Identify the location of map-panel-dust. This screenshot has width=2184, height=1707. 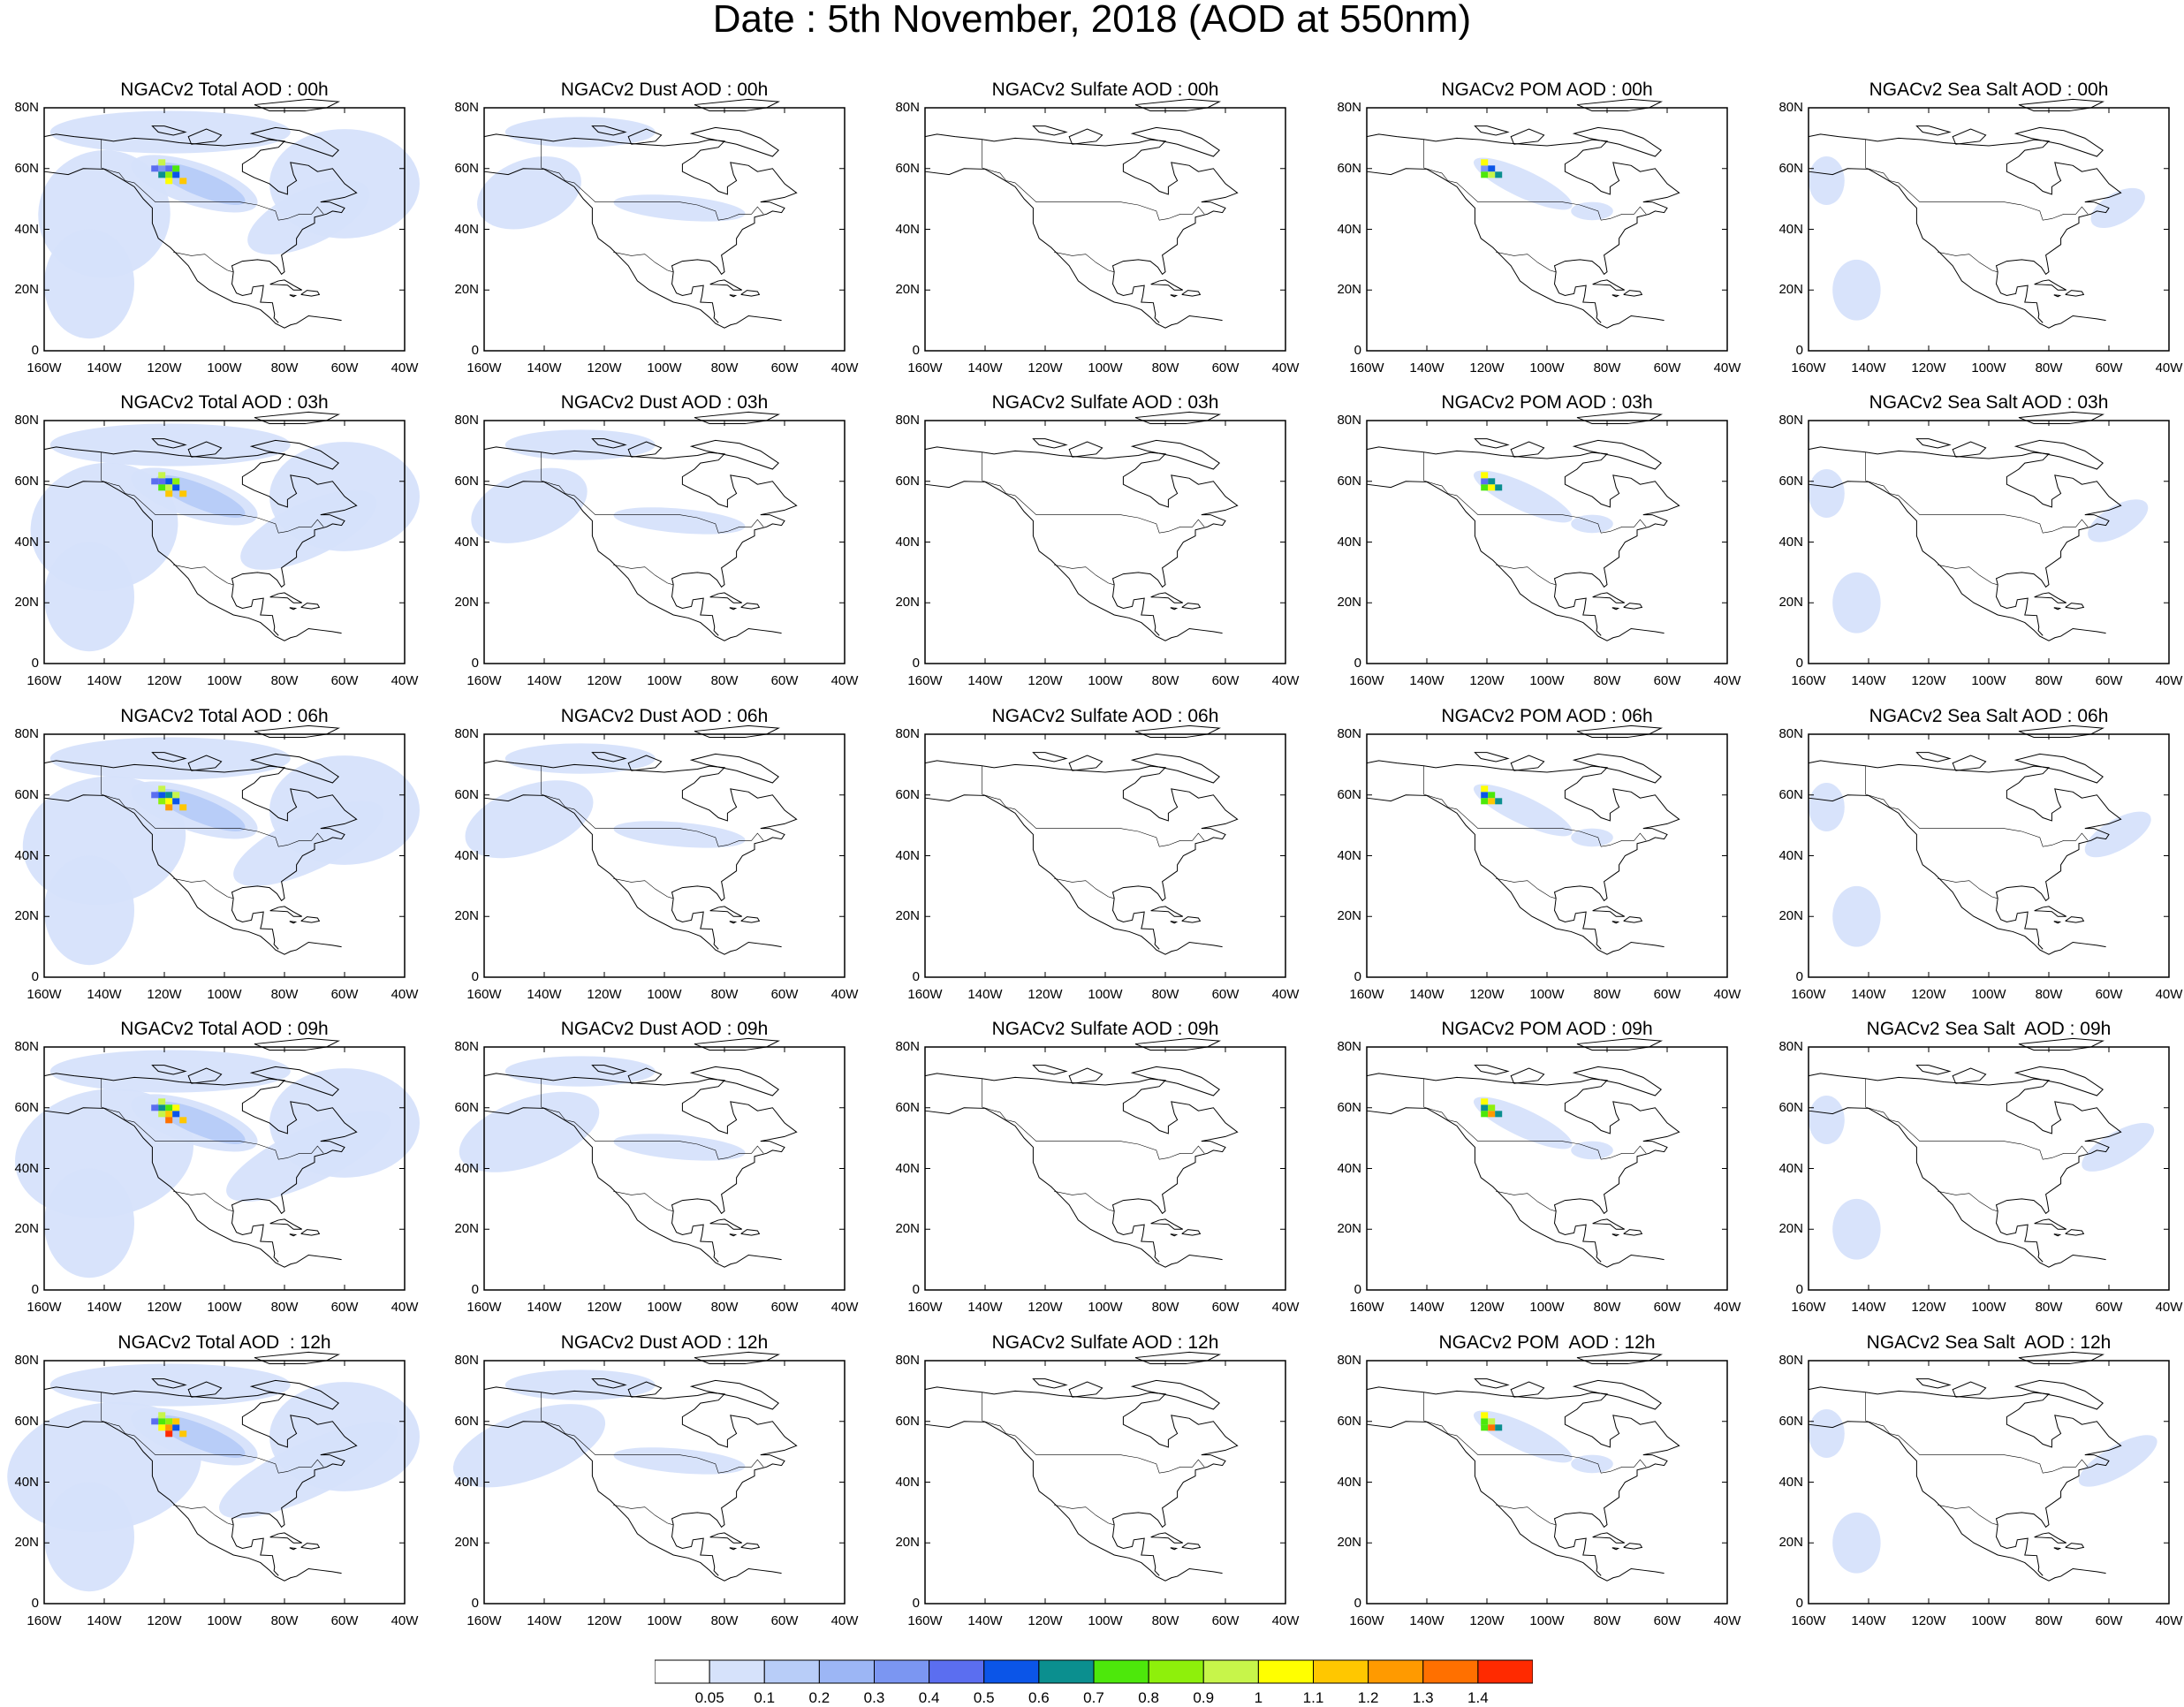
(661, 225).